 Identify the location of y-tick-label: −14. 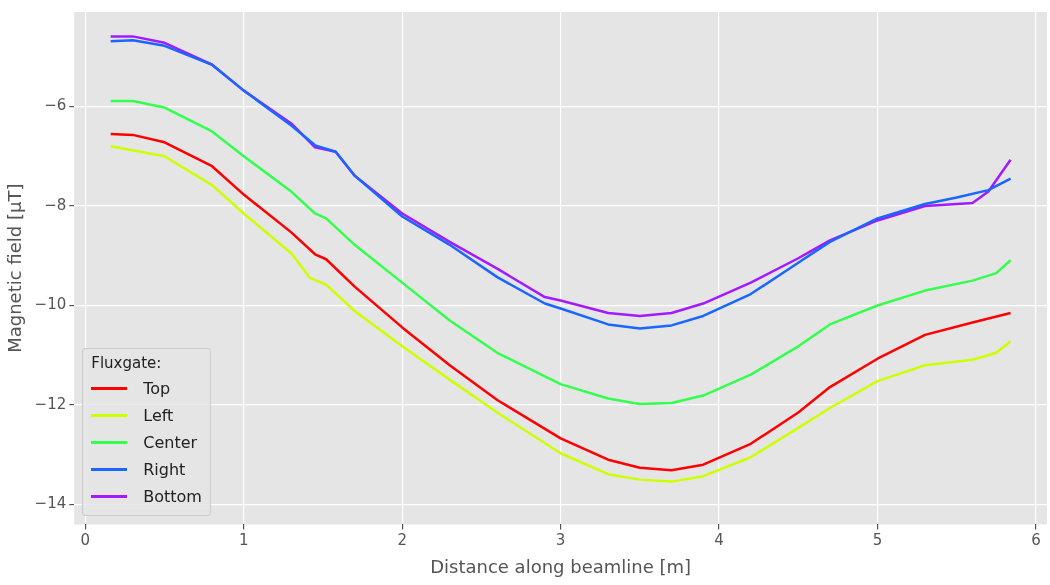
(50, 503).